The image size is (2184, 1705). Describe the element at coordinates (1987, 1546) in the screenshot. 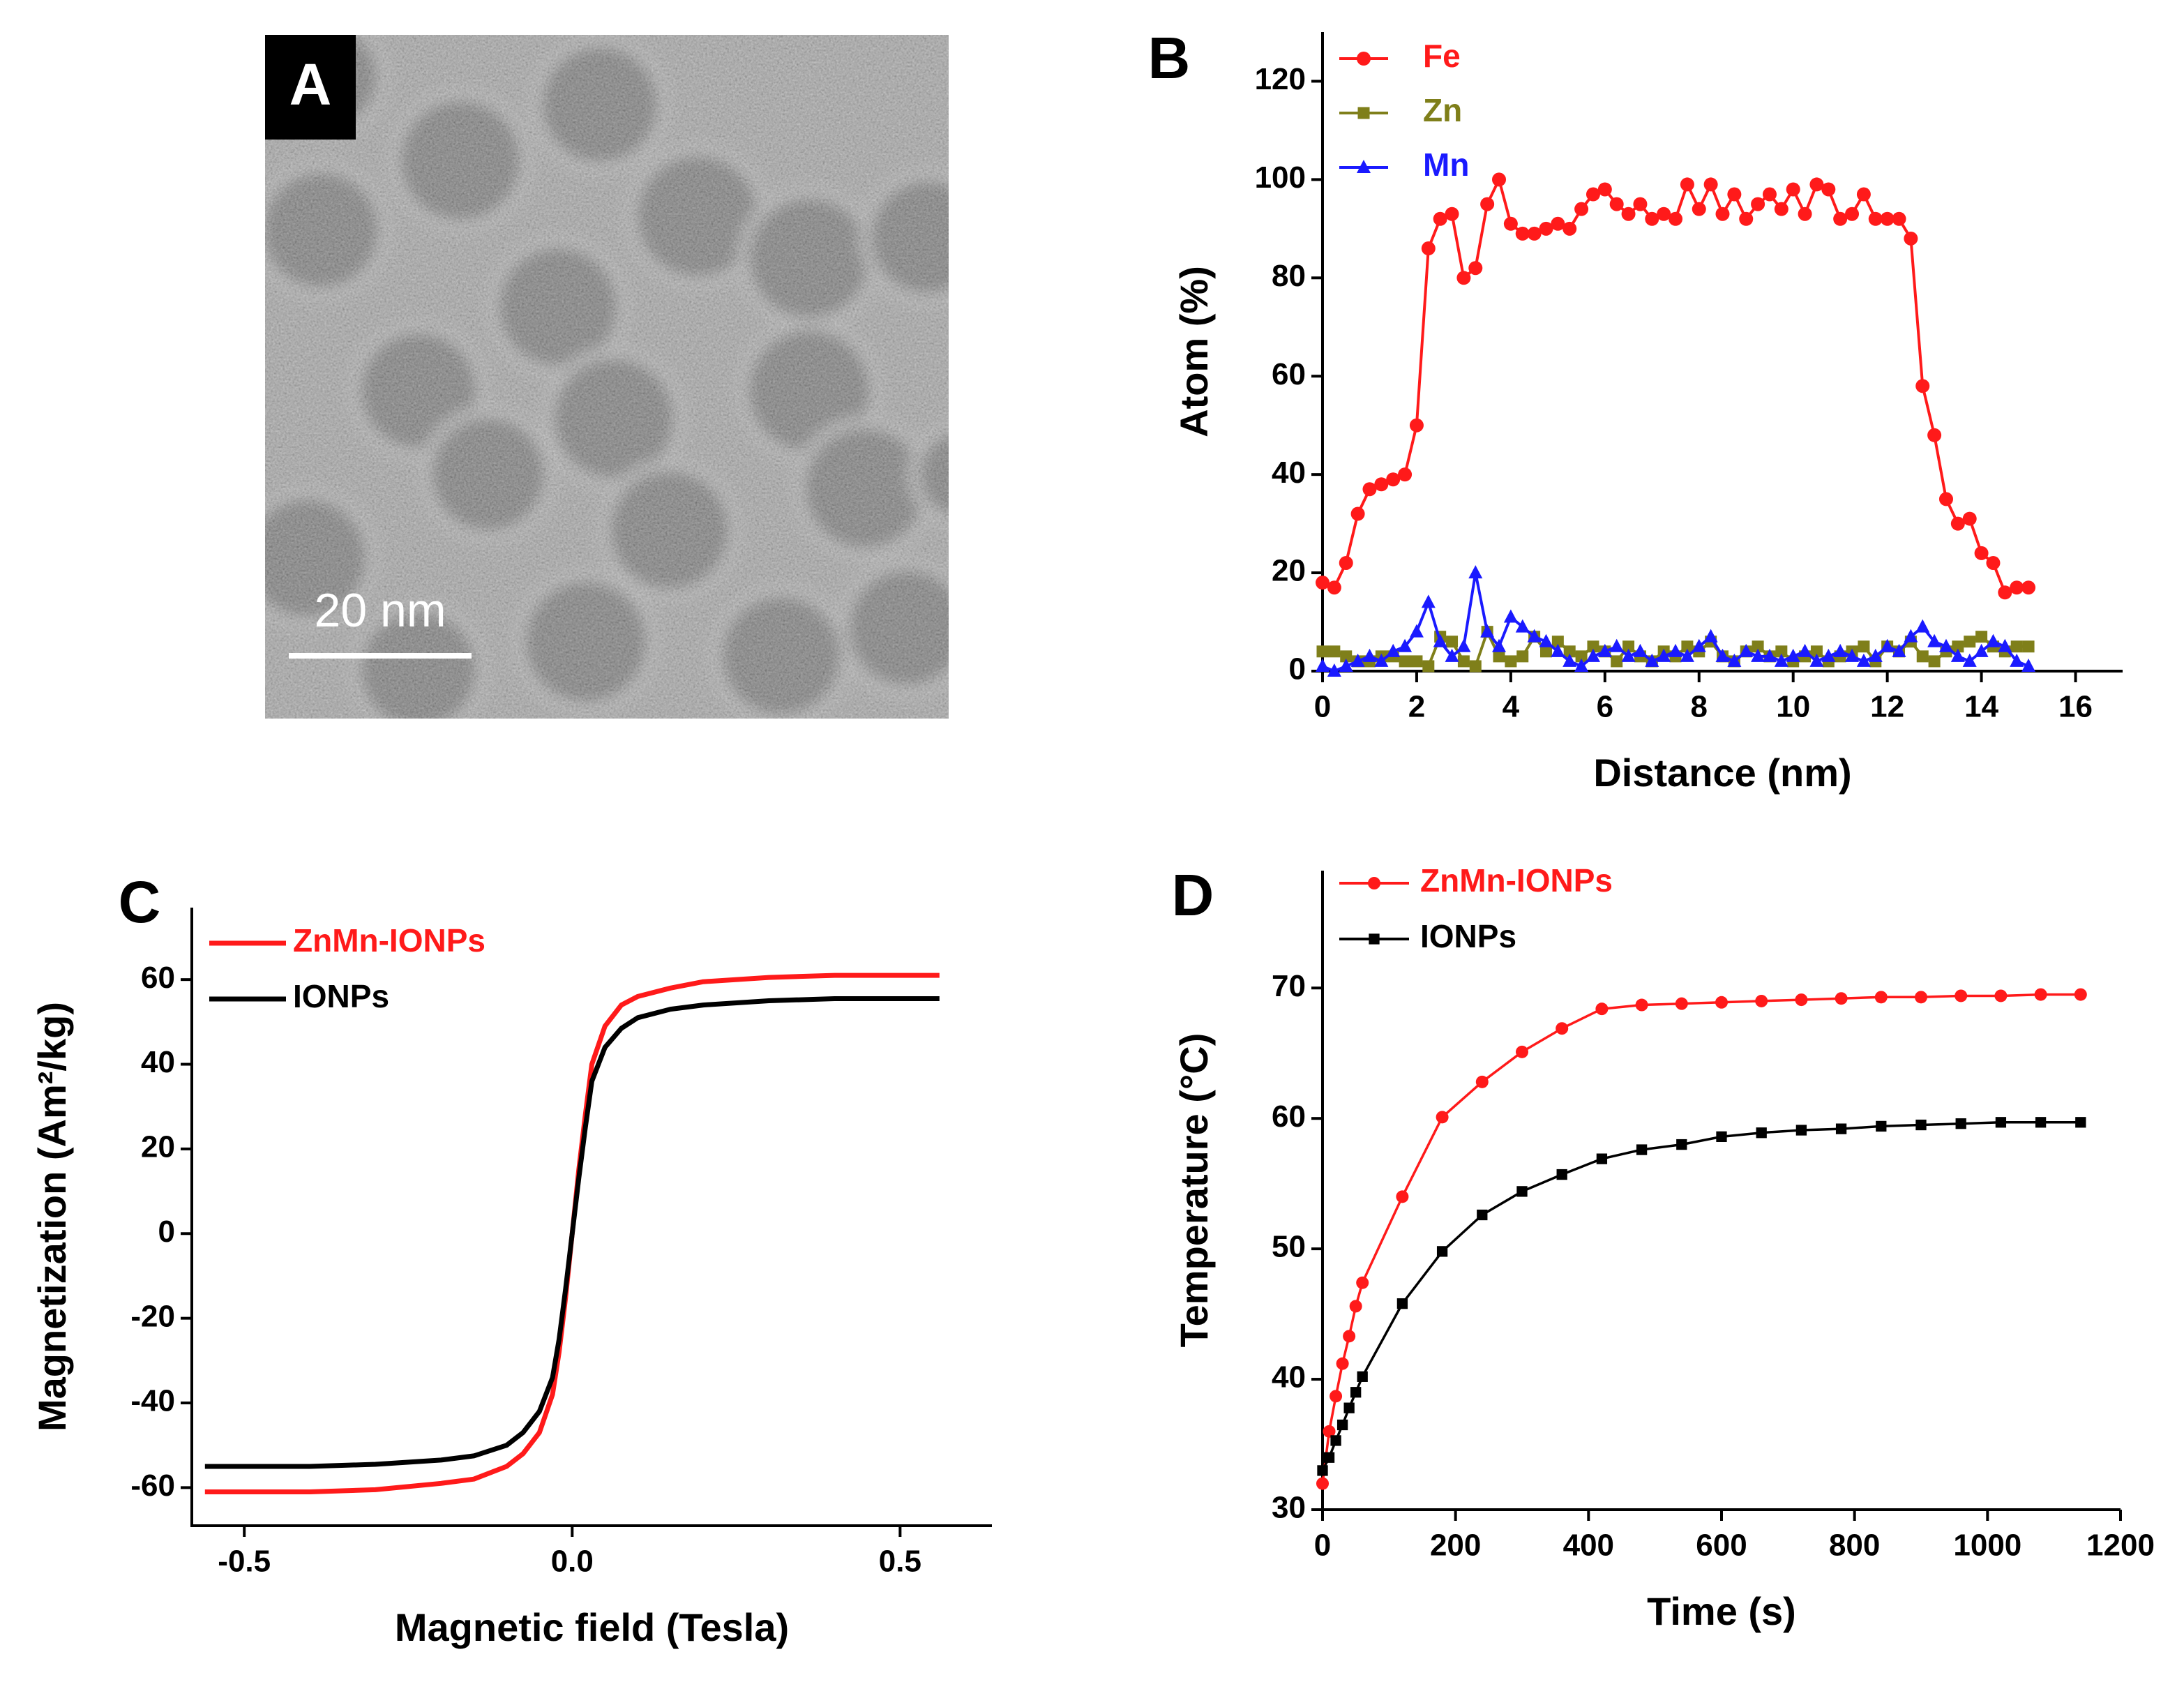

I see `x-tick-label: 1000` at that location.